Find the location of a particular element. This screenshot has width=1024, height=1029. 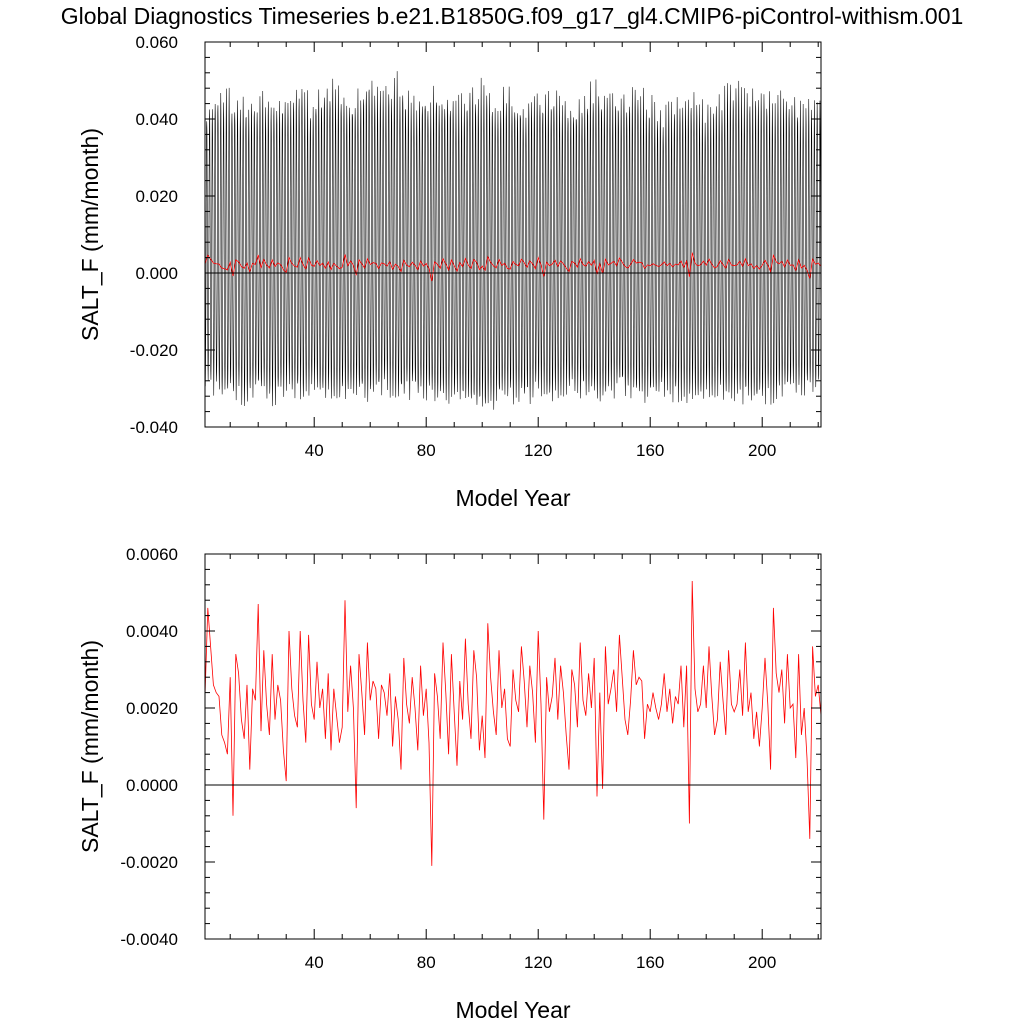

bottom-plot-x-tick-label: 120 is located at coordinates (538, 962).